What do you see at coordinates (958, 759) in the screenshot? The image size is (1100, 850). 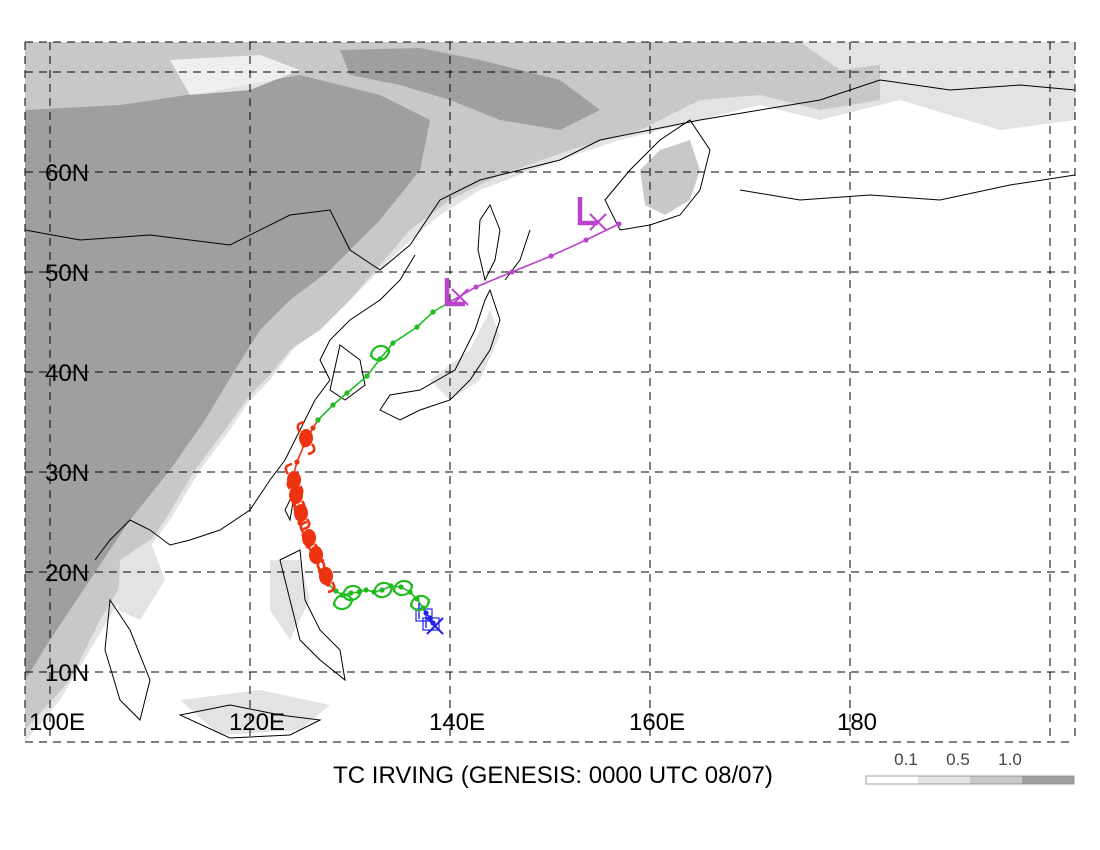 I see `legend-label: 0.5` at bounding box center [958, 759].